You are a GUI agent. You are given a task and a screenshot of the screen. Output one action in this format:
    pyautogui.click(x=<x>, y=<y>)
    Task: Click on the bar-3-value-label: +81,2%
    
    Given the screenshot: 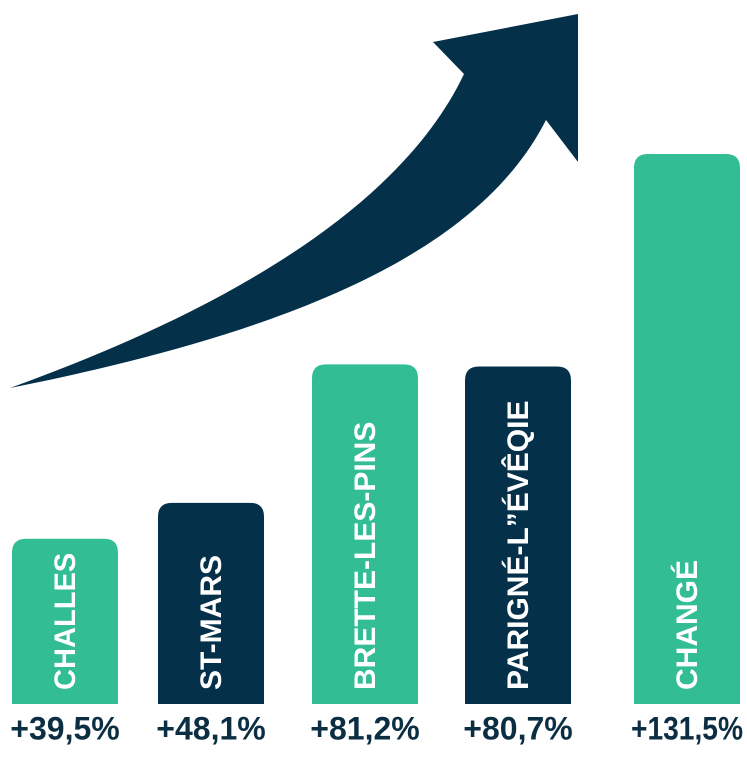 What is the action you would take?
    pyautogui.click(x=364, y=728)
    